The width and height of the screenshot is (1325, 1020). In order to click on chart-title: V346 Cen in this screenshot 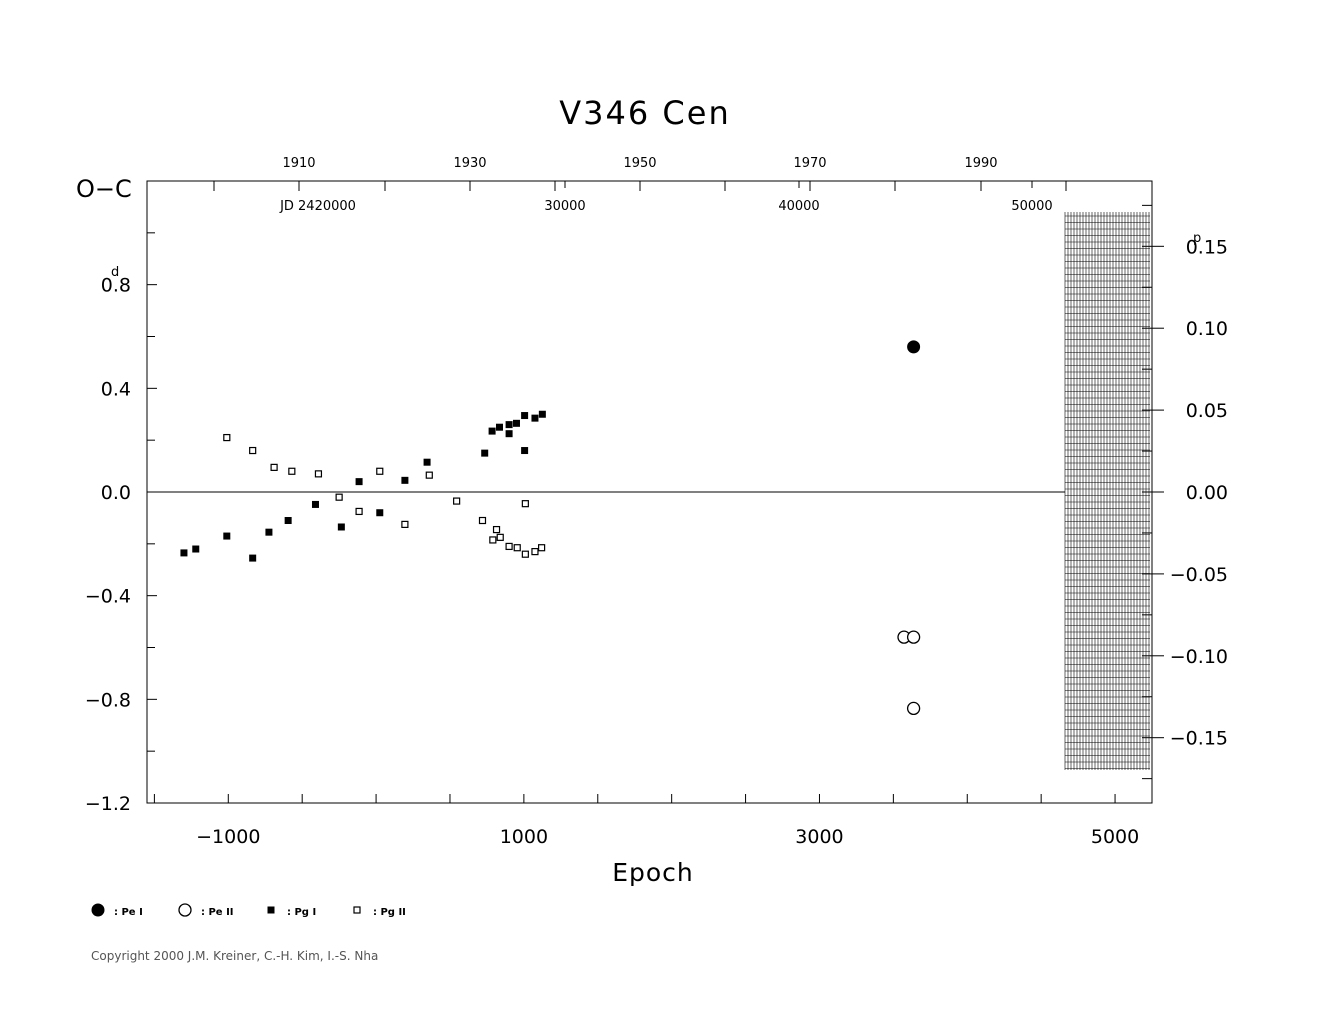, I will do `click(644, 113)`.